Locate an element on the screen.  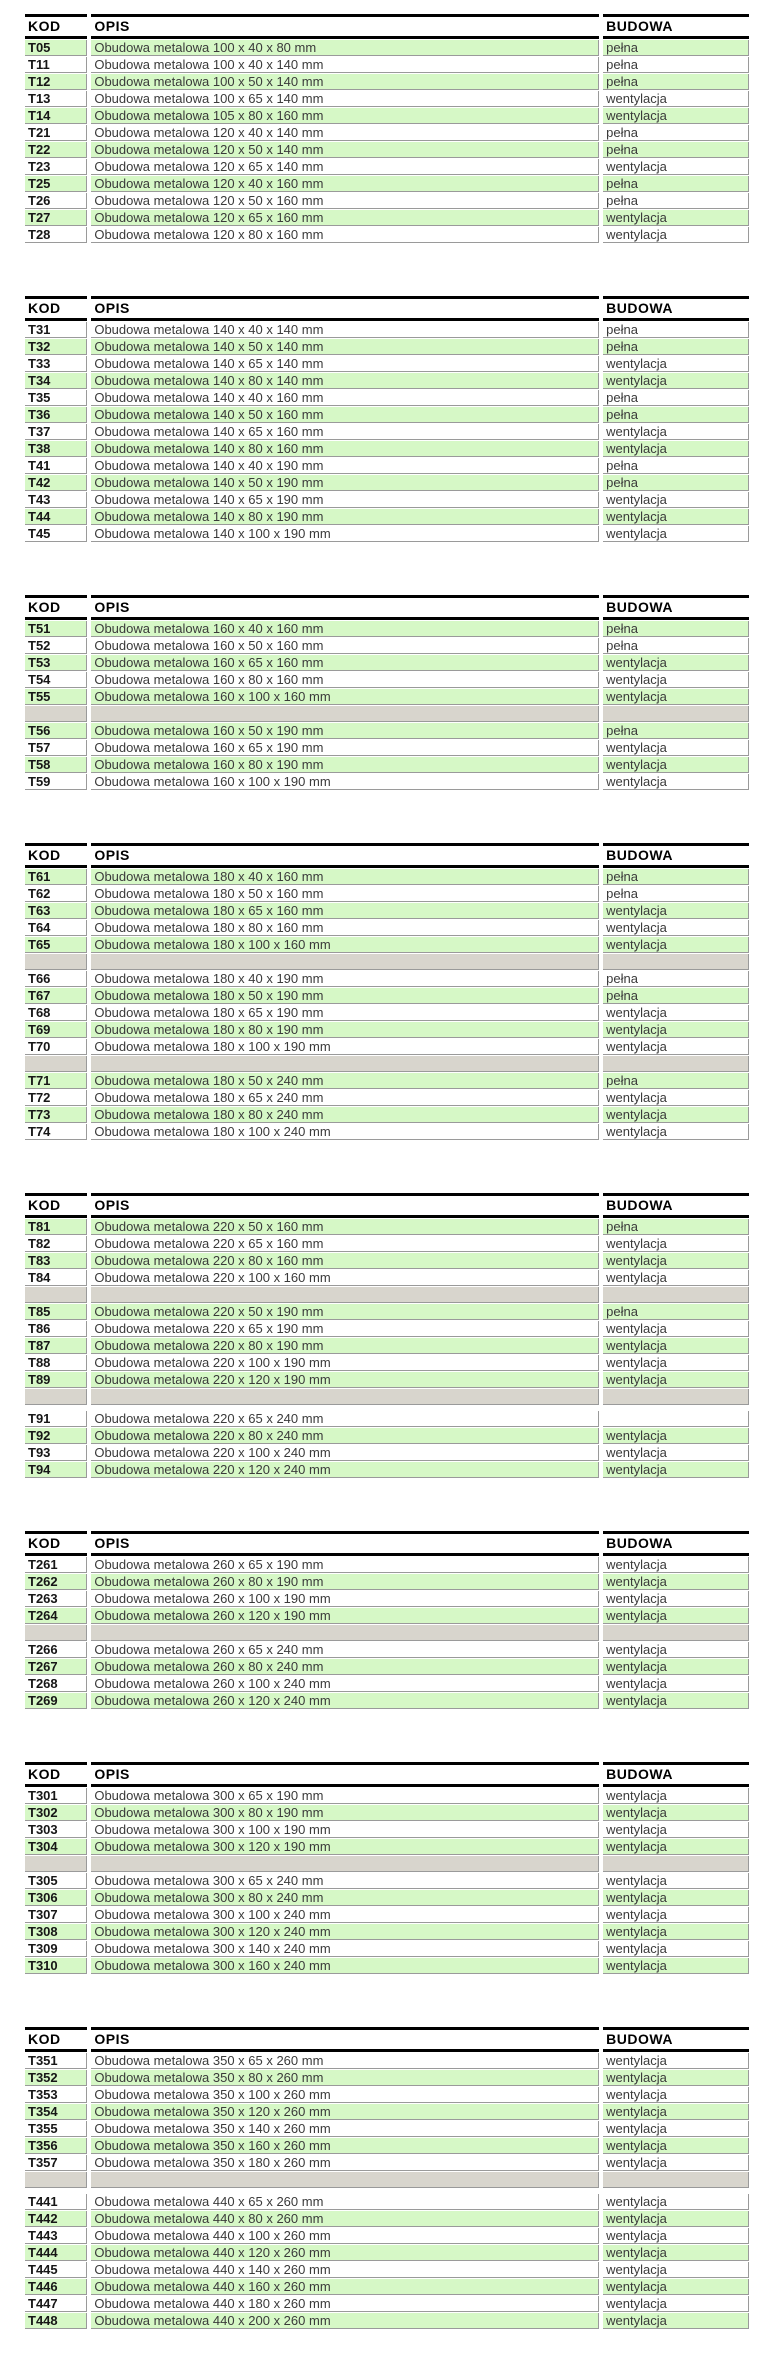
product-description-cell: Obudowa metalowa 300 x 140 x 240 mm is located at coordinates (345, 1949).